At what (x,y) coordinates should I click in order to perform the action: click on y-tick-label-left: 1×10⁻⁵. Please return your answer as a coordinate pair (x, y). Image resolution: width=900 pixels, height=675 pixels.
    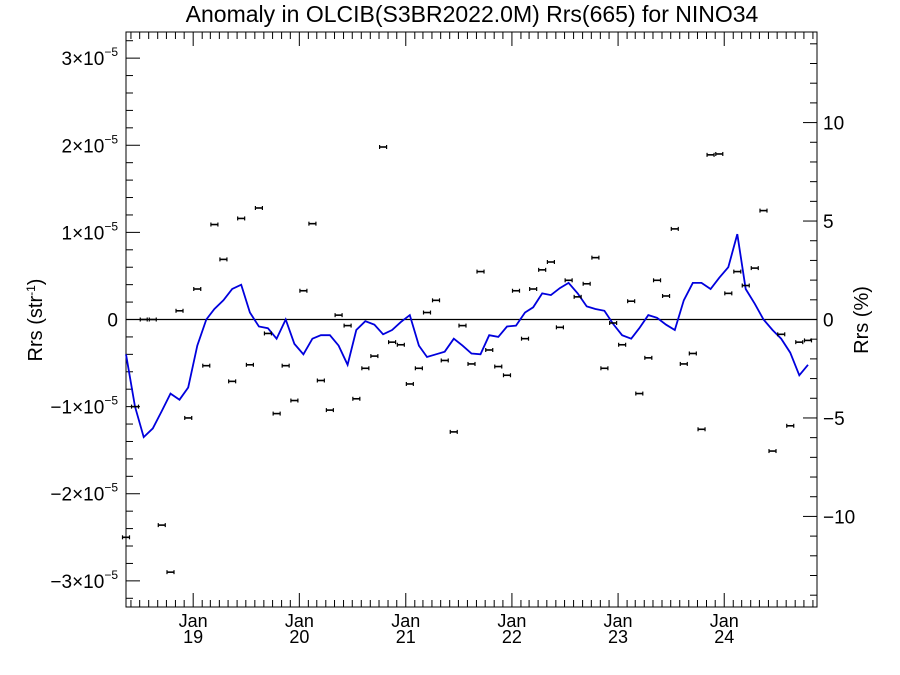
    Looking at the image, I should click on (90, 231).